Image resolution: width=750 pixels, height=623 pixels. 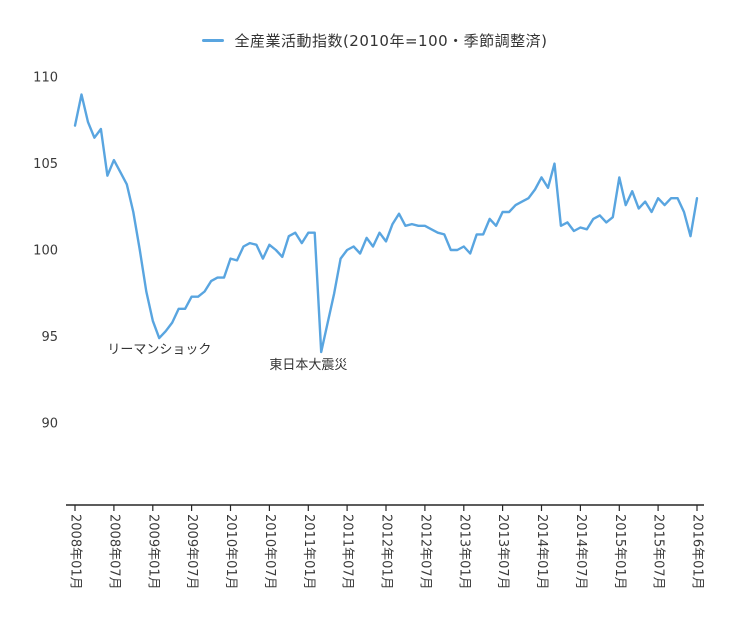 What do you see at coordinates (541, 552) in the screenshot?
I see `x-tick-label: 2014年01月` at bounding box center [541, 552].